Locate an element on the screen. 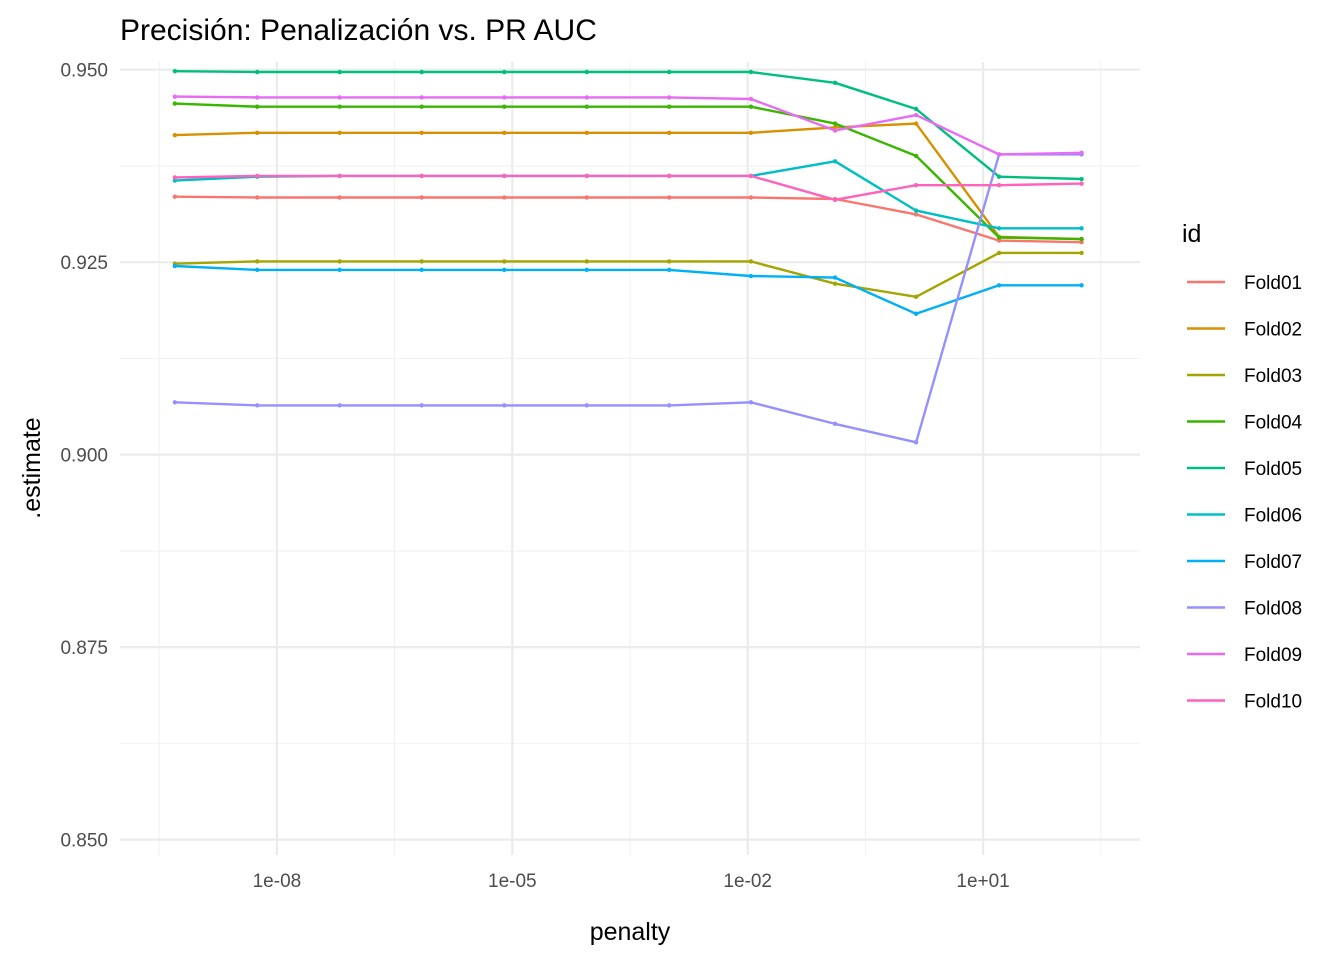 This screenshot has width=1344, height=960. legend-label: Fold04 is located at coordinates (1273, 423).